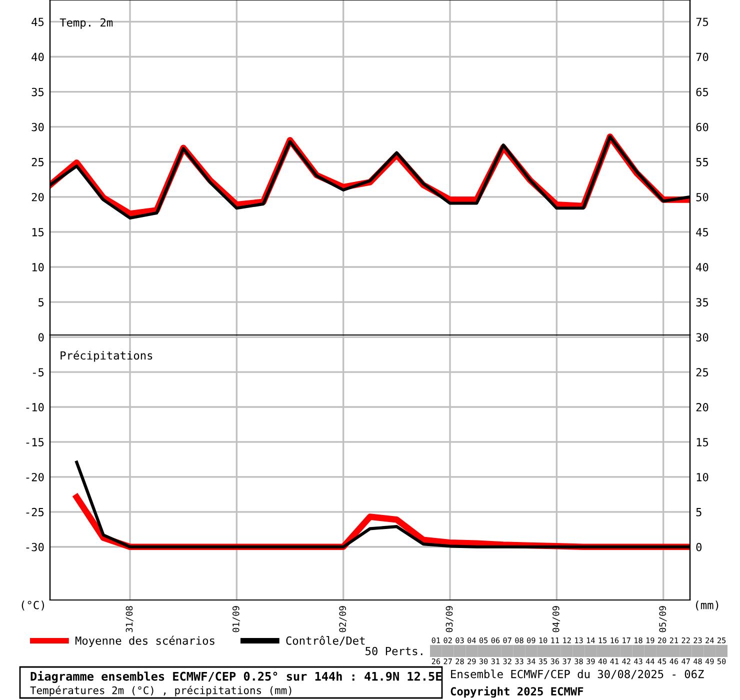  I want to click on y-tick-label: 30, so click(38, 127).